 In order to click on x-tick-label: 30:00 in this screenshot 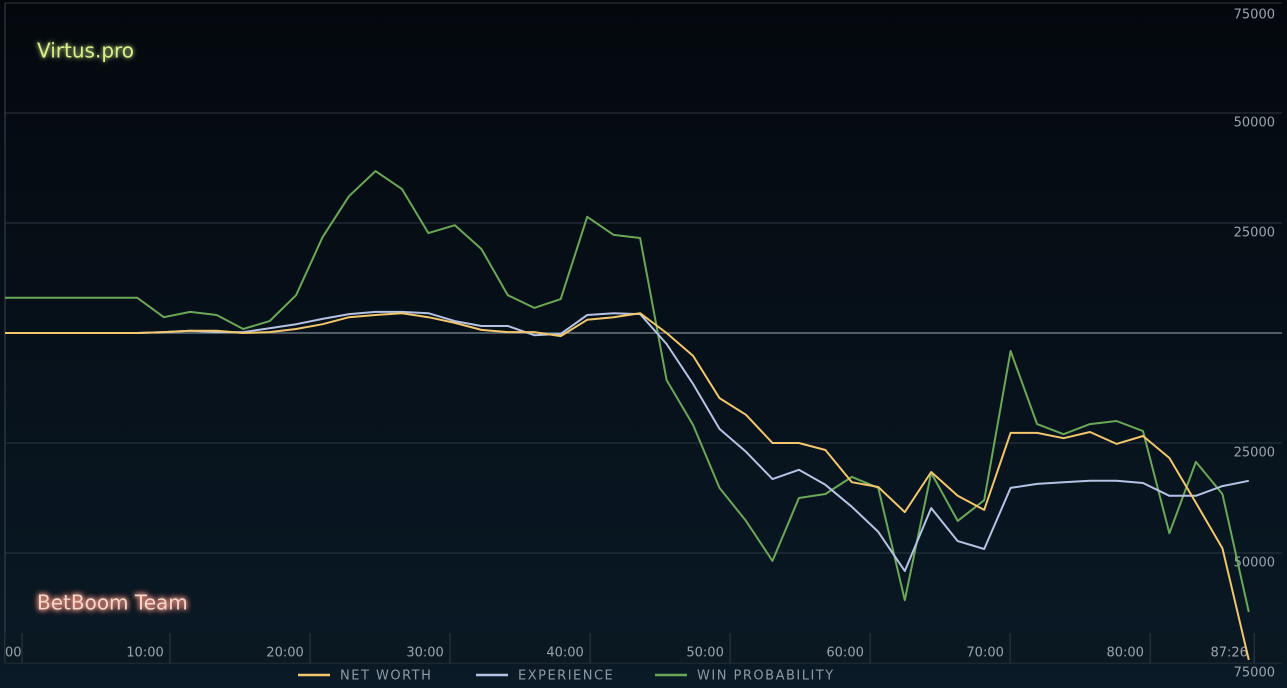, I will do `click(424, 653)`.